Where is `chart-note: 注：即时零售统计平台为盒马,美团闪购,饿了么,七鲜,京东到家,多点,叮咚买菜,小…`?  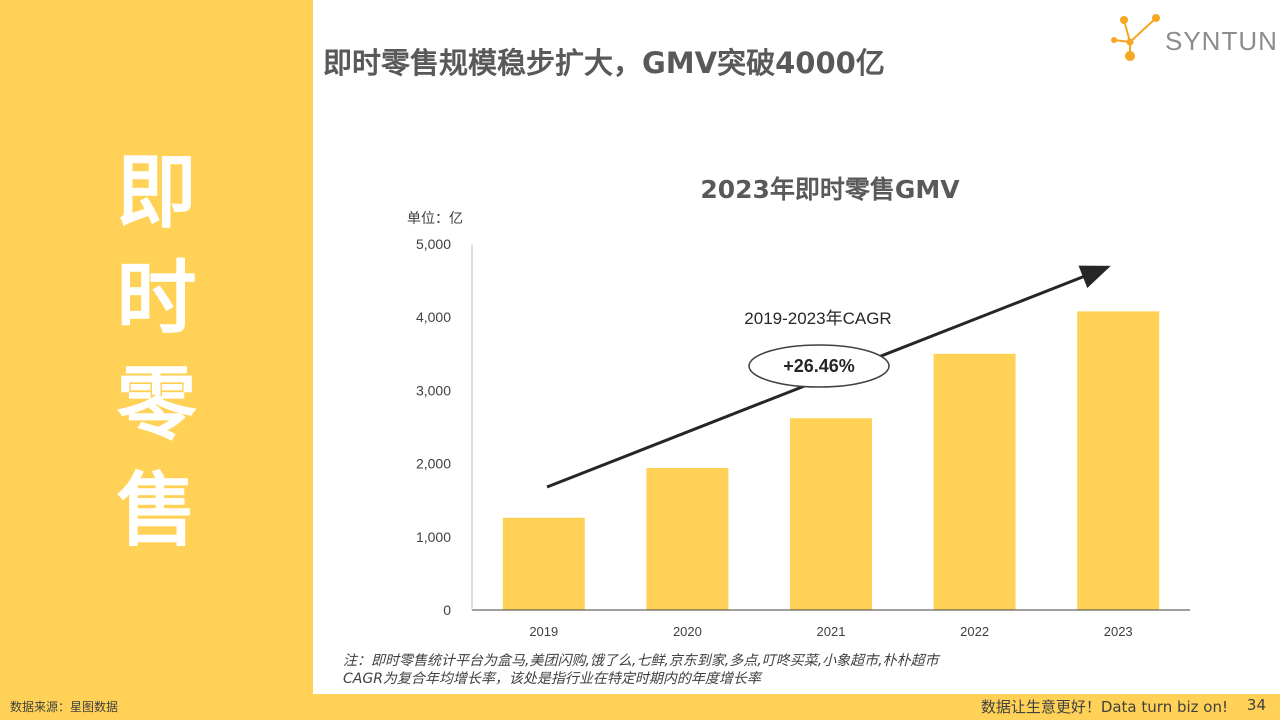
chart-note: 注：即时零售统计平台为盒马,美团闪购,饿了么,七鲜,京东到家,多点,叮咚买菜,小… is located at coordinates (641, 670).